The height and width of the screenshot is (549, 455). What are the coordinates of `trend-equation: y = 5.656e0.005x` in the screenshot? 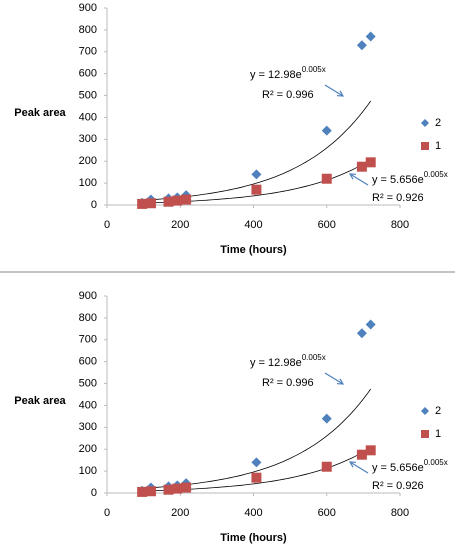 It's located at (410, 178).